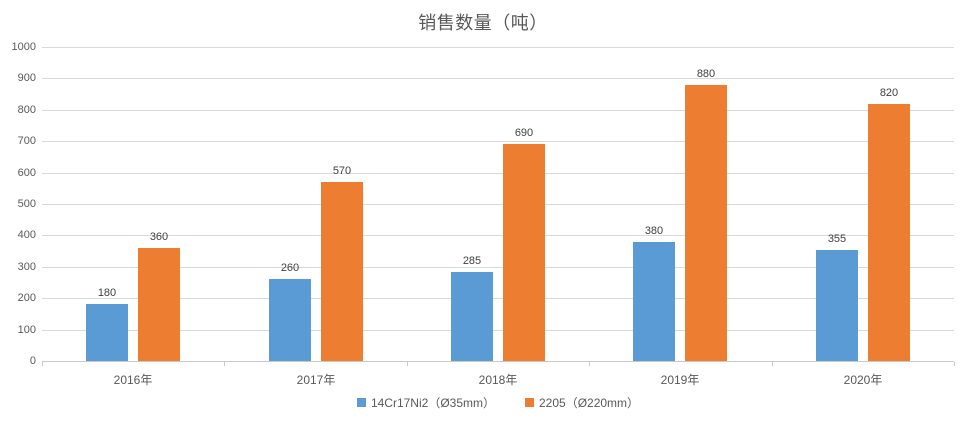  I want to click on legend-item-series2: 2205（Ø220mm）, so click(582, 402).